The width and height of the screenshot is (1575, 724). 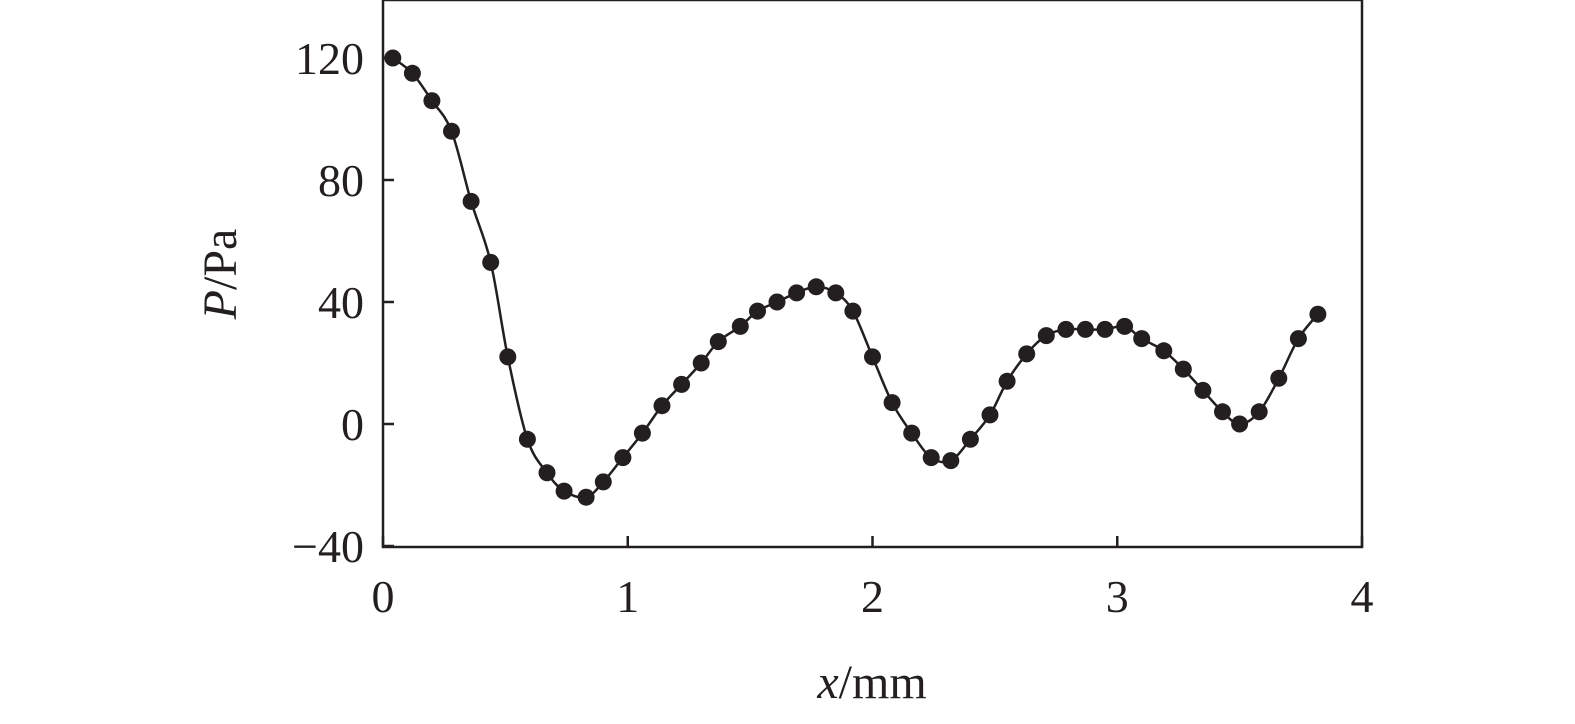 I want to click on y-axis-label-unit: /Pa, so click(x=220, y=259).